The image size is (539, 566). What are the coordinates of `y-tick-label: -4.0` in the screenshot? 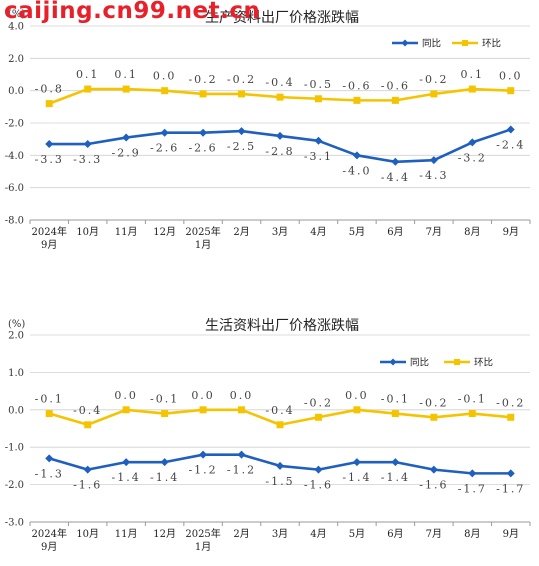 It's located at (14, 156).